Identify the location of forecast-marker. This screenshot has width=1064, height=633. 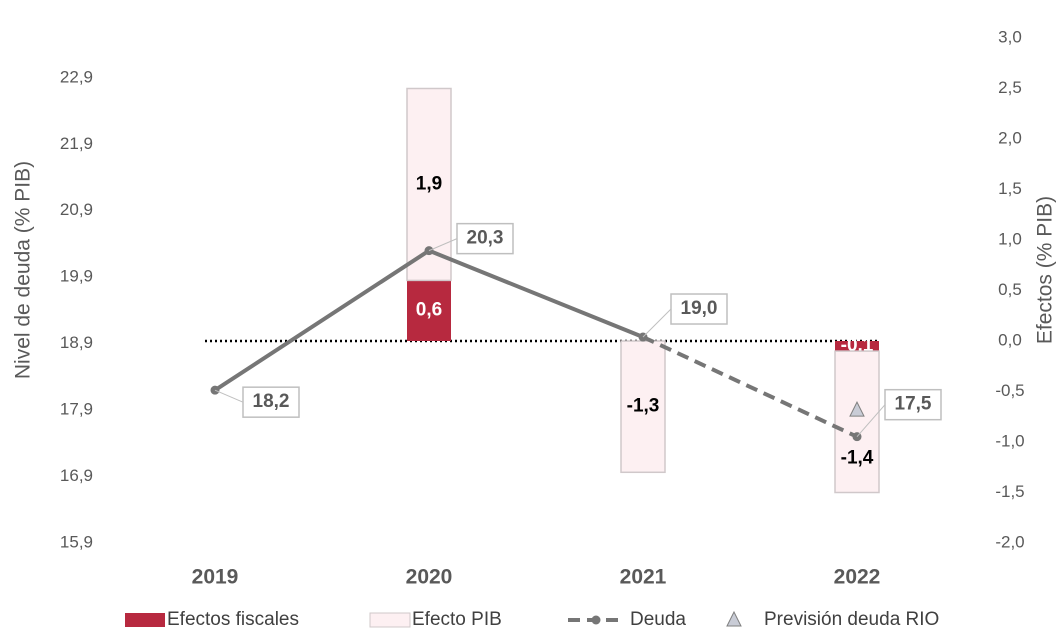
(857, 408).